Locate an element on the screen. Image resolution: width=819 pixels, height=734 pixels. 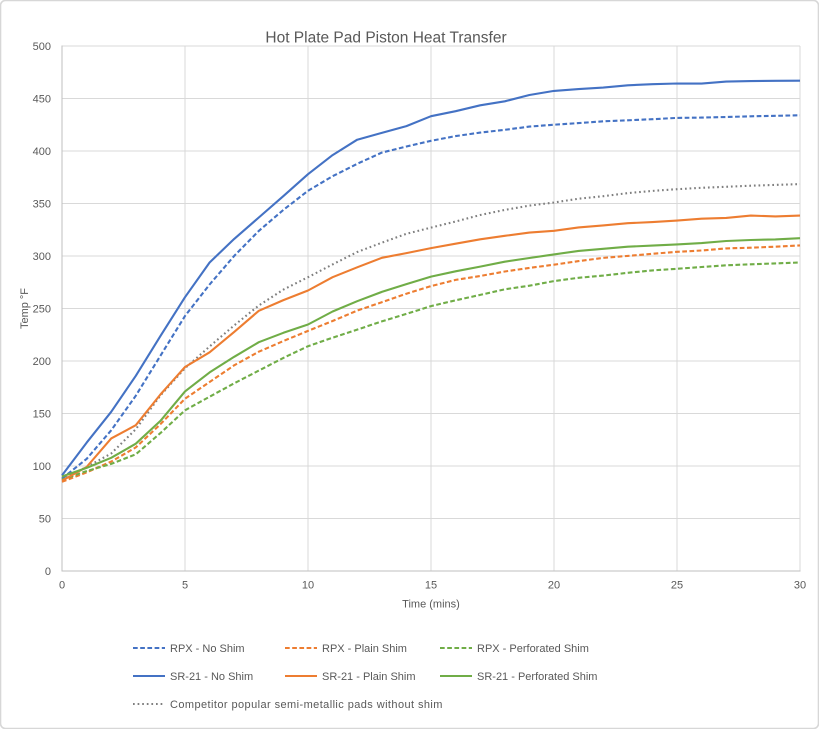
svg-text: RPX - Perforated Shim is located at coordinates (533, 649).